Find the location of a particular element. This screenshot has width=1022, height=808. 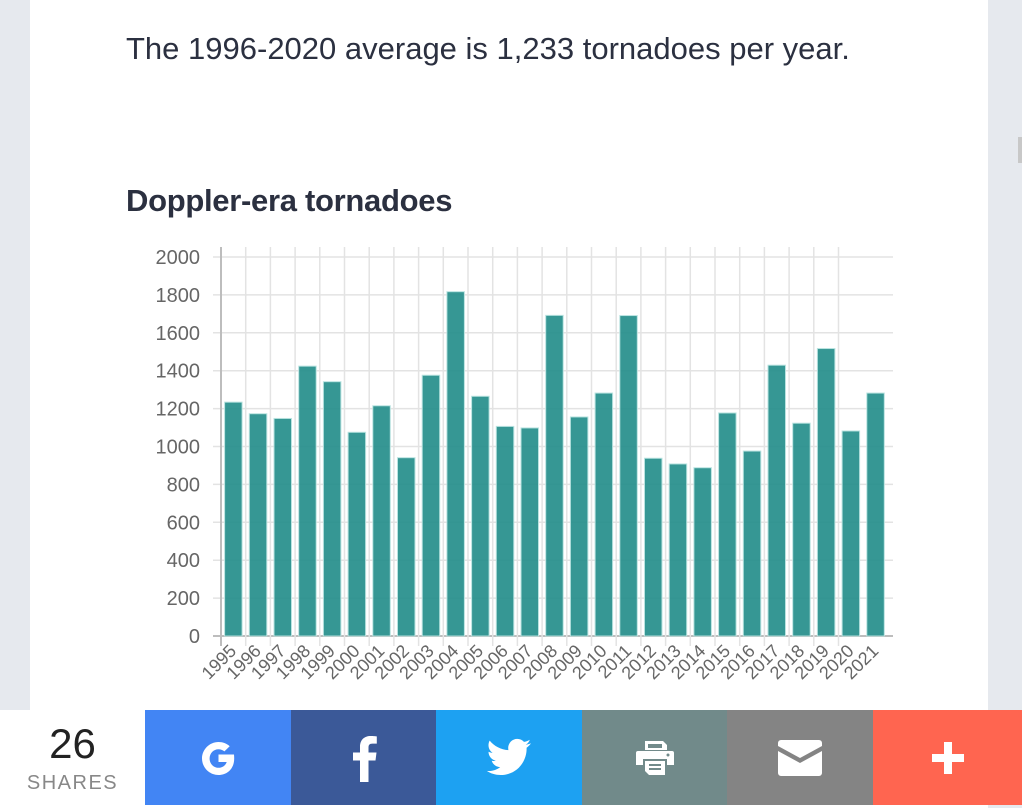

share-count-label: SHARES is located at coordinates (72, 783).